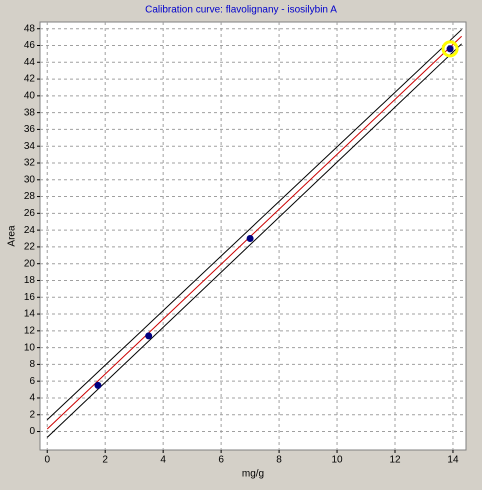 The image size is (482, 490). What do you see at coordinates (30, 163) in the screenshot?
I see `y-tick-label: 32` at bounding box center [30, 163].